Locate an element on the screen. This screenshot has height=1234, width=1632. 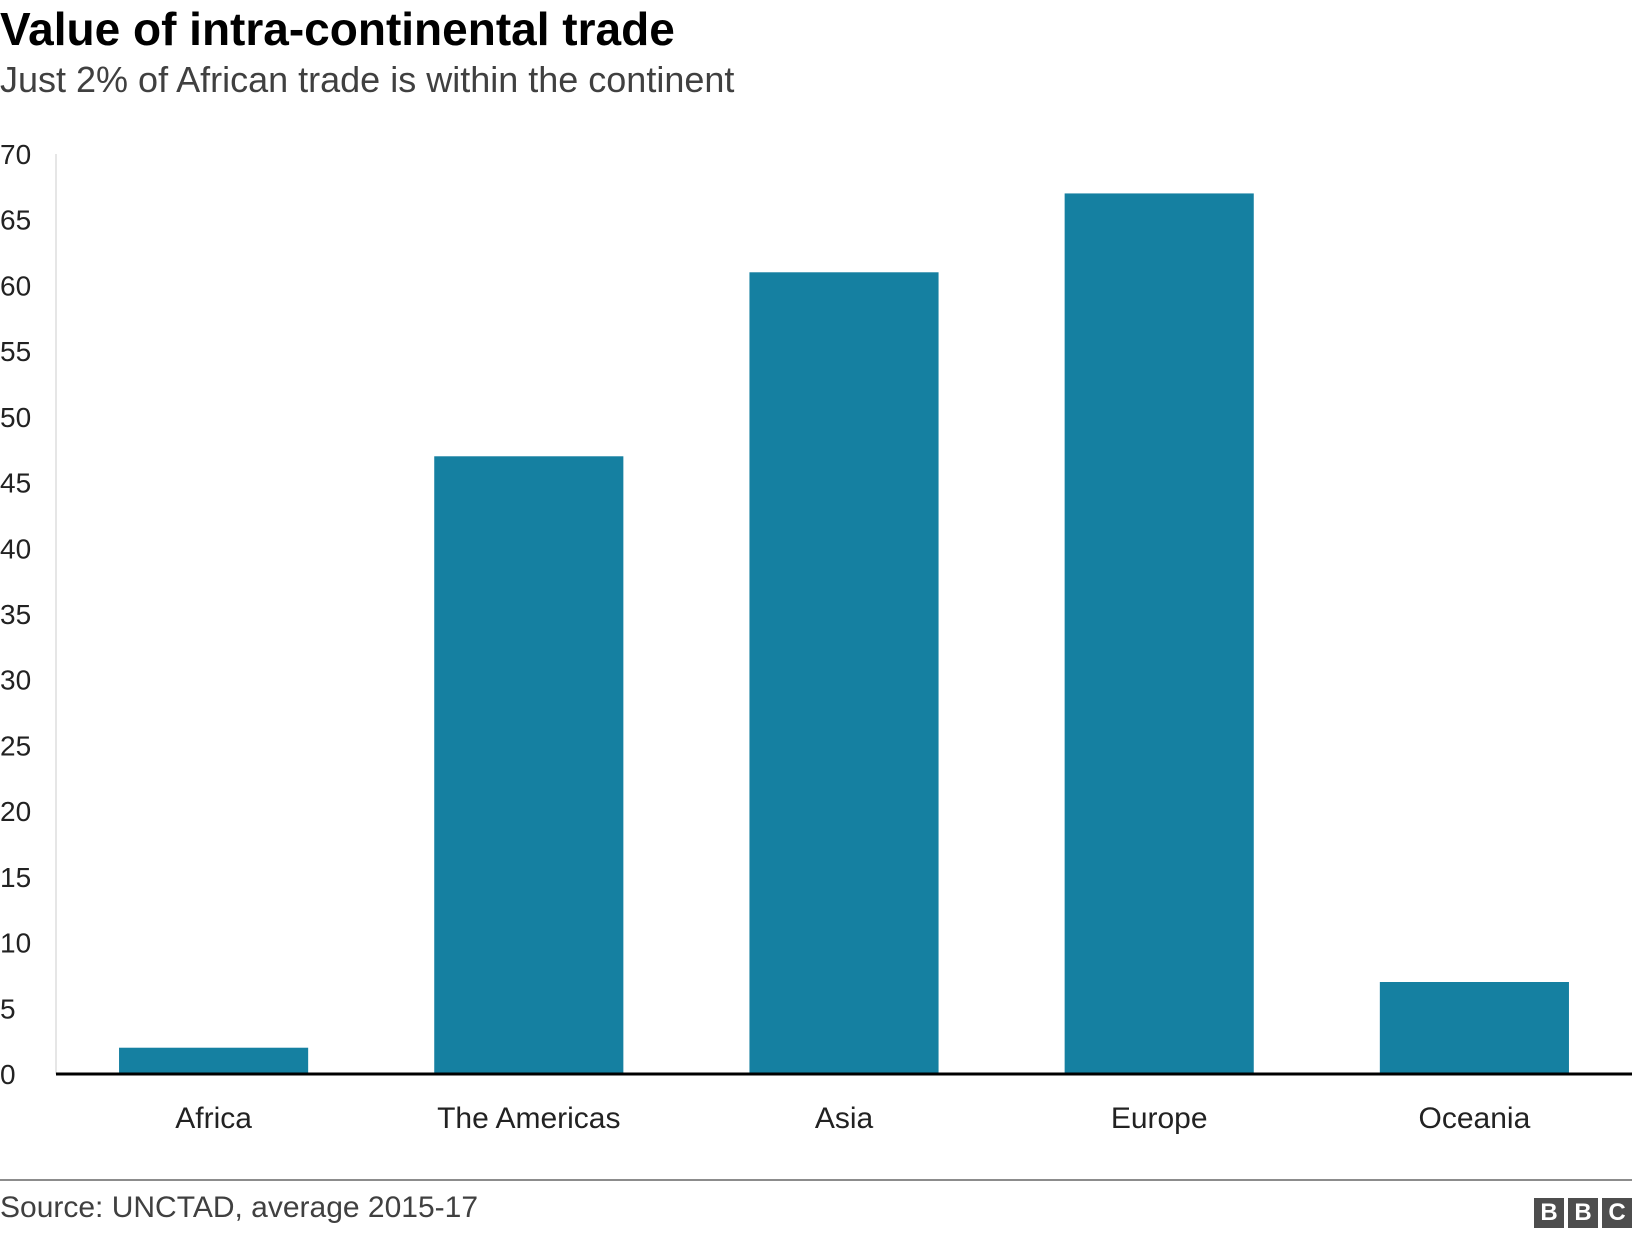
y-tick-label: 70 is located at coordinates (15, 154).